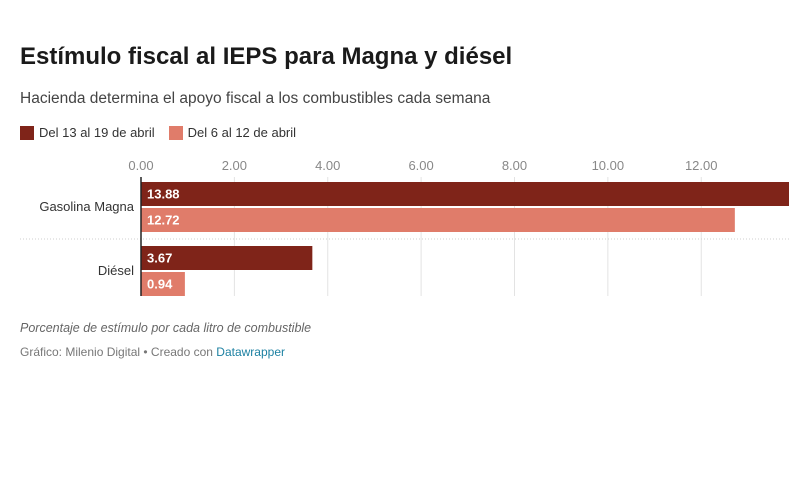 This screenshot has width=800, height=485. I want to click on x-tick-label-5: 10.00, so click(608, 165).